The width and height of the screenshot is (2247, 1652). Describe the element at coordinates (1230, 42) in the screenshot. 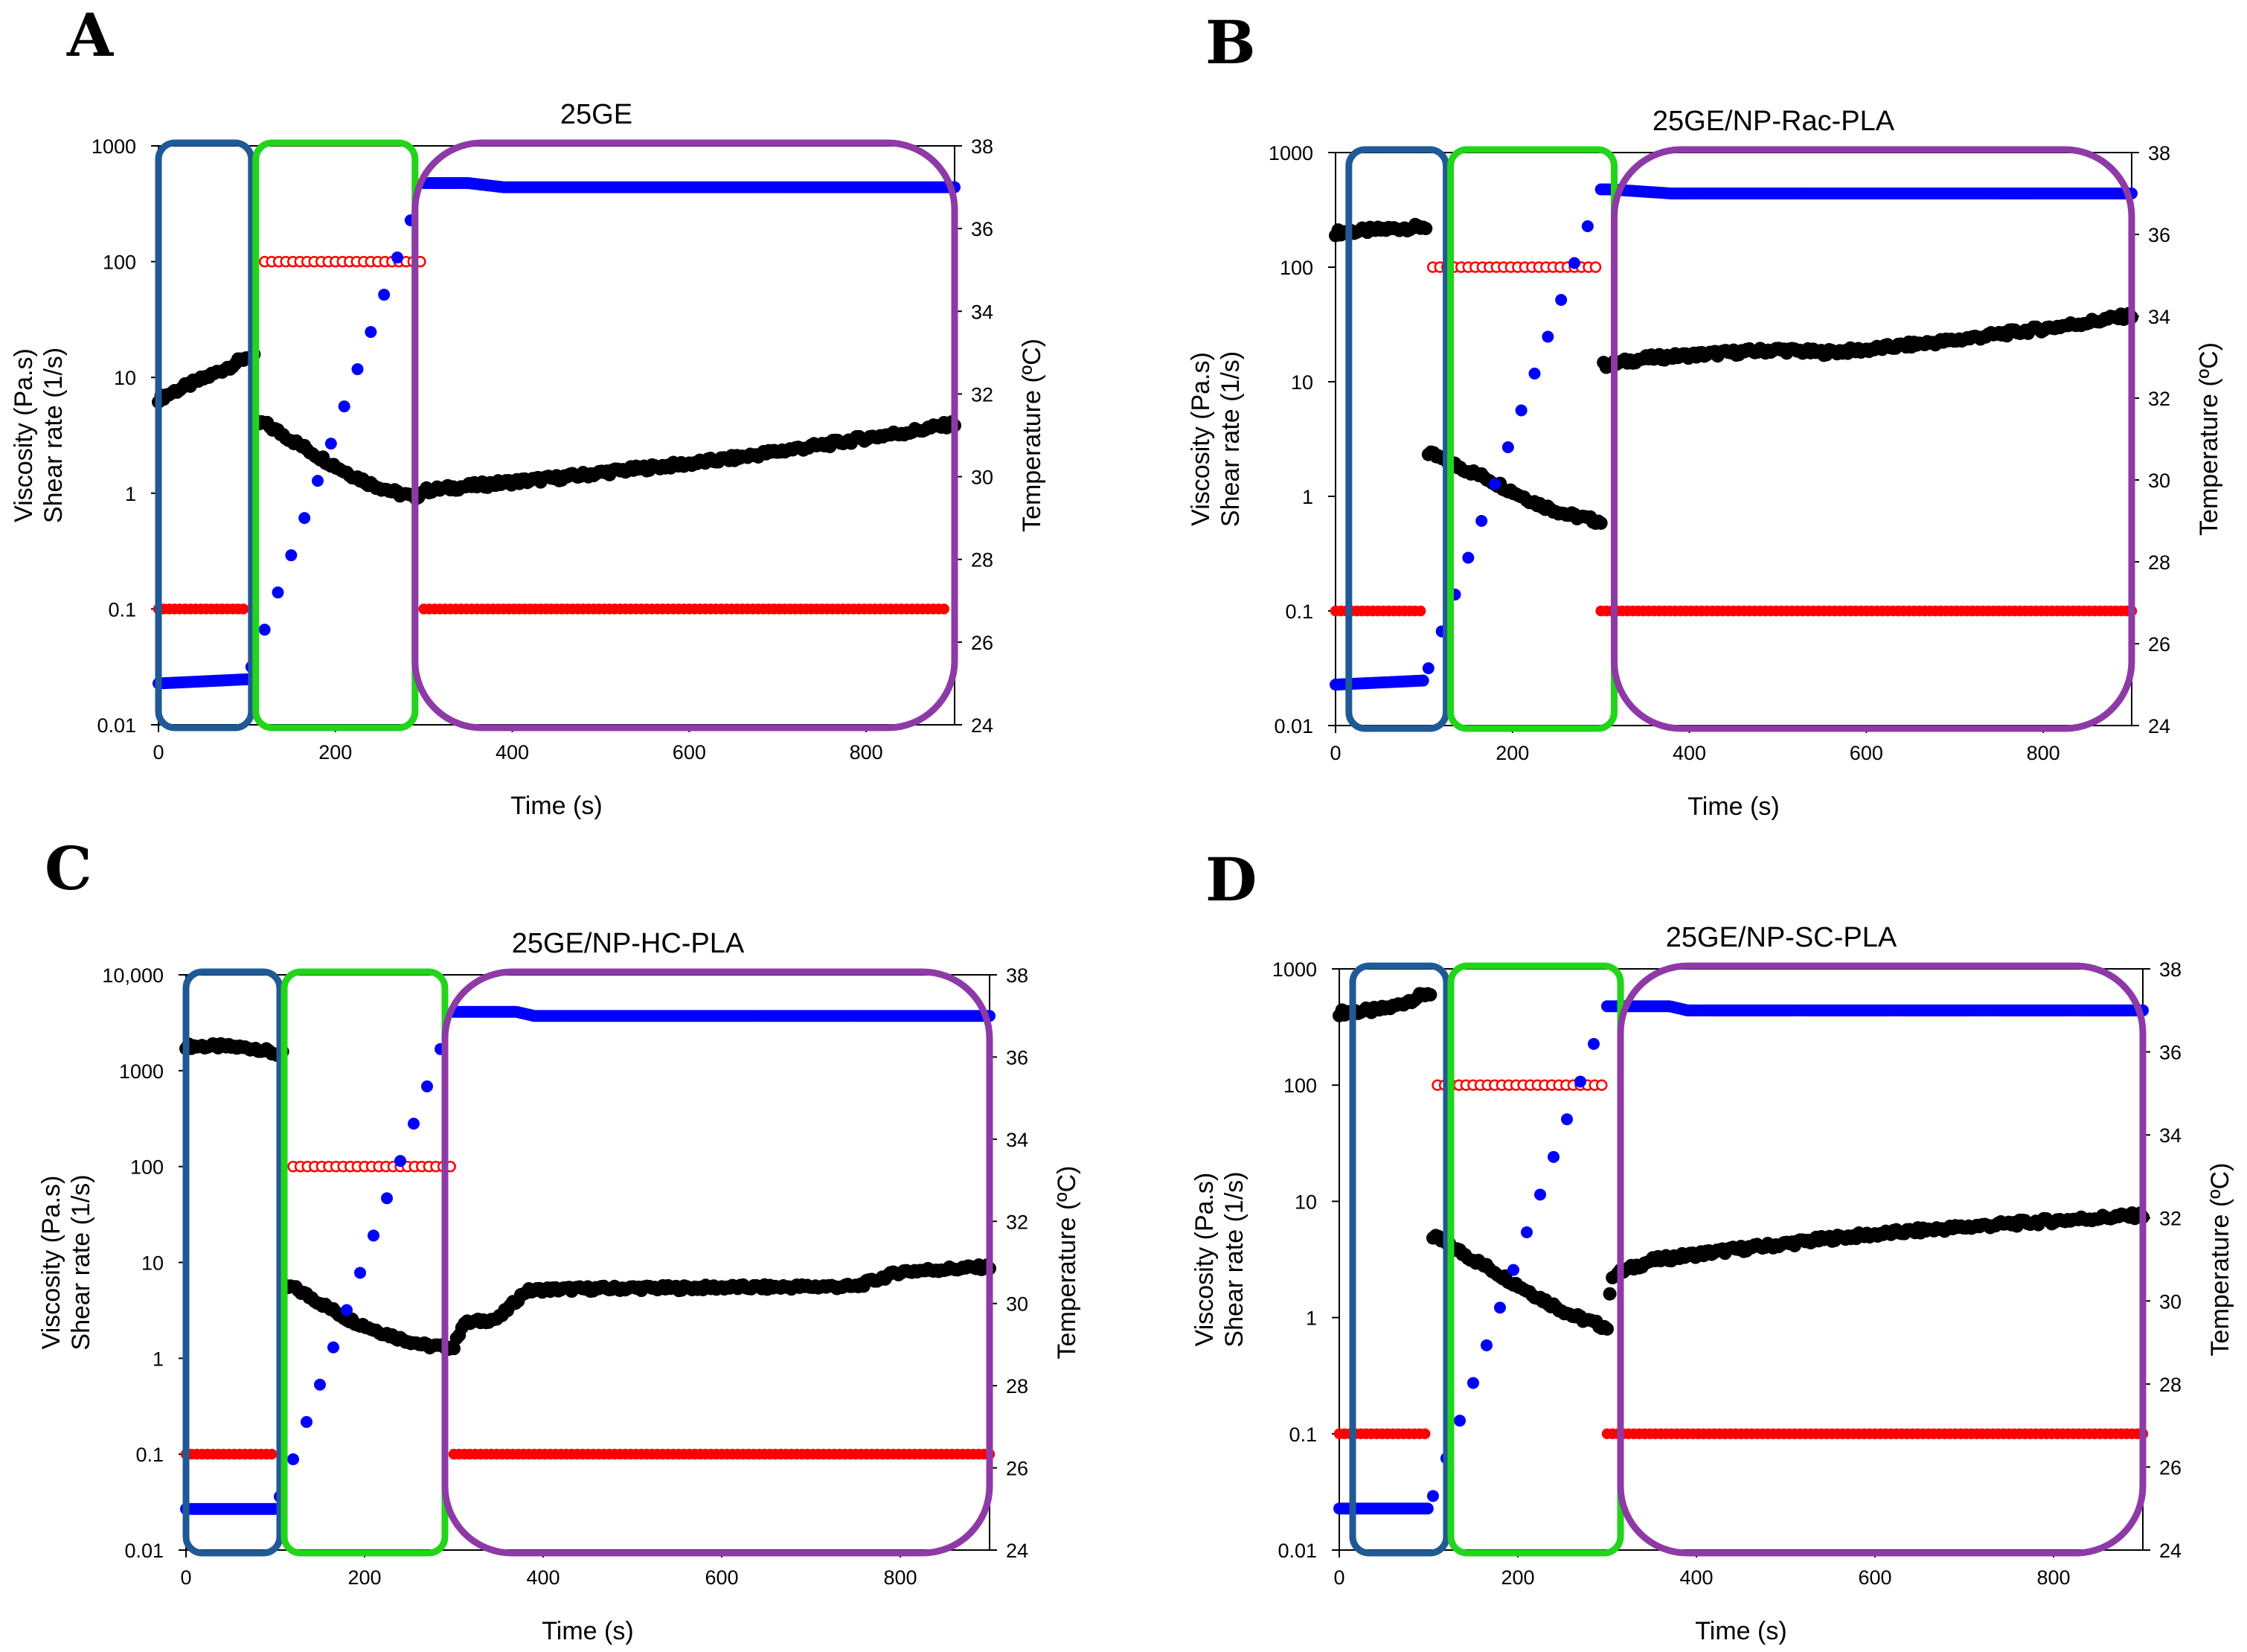

I see `panel-letter: B` at that location.